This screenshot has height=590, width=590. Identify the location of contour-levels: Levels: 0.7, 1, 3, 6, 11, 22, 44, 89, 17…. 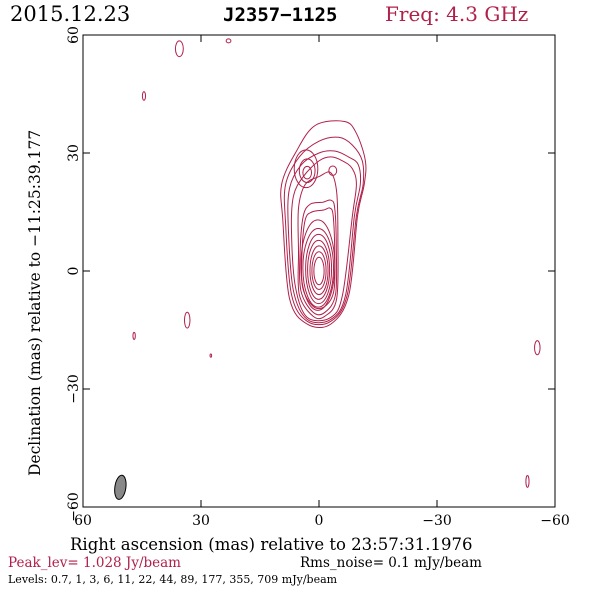
(173, 579).